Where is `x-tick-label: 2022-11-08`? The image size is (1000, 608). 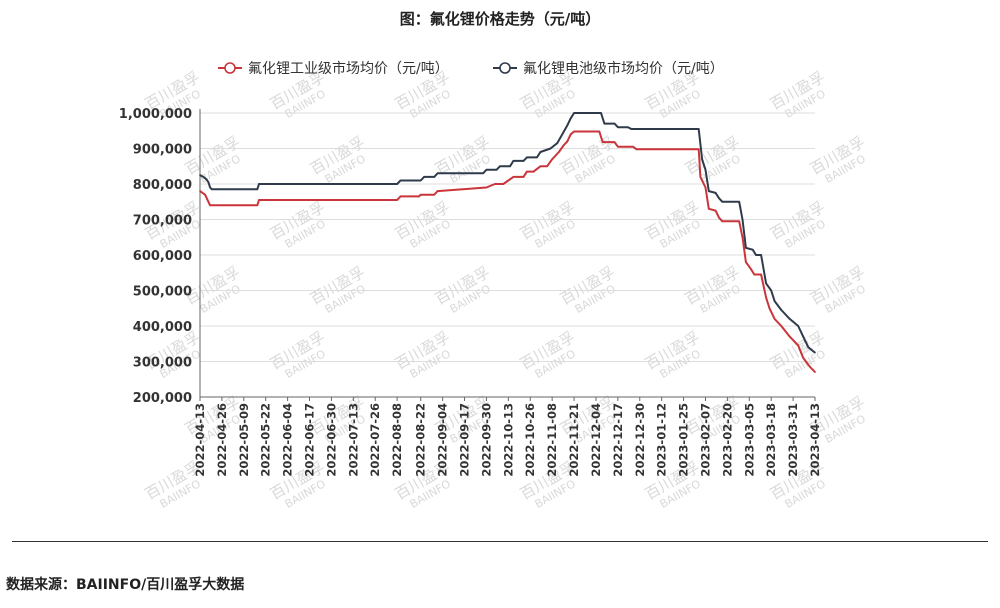
x-tick-label: 2022-11-08 is located at coordinates (552, 440).